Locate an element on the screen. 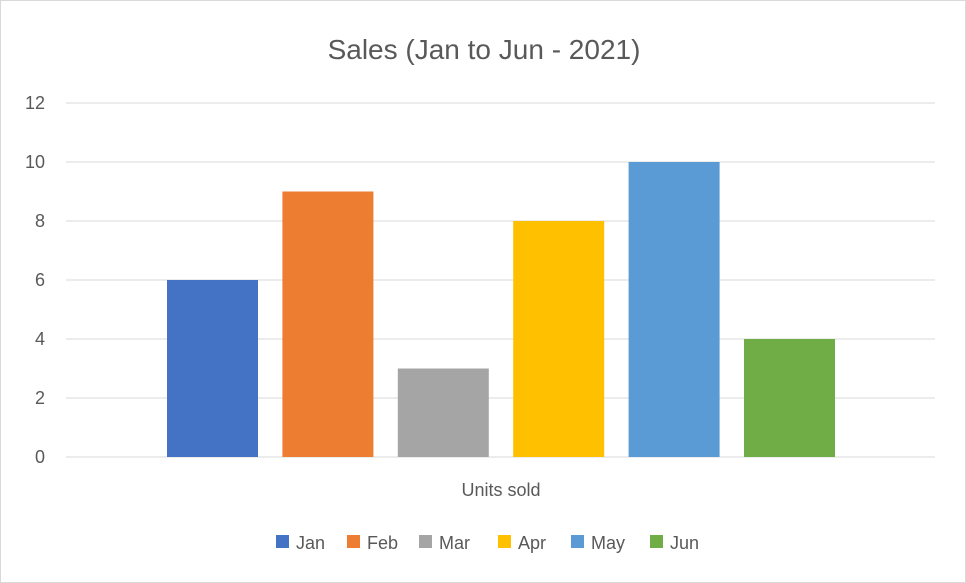 The height and width of the screenshot is (583, 966). y-axis-ticks: 0 2 4 6 8 10 12 is located at coordinates (35, 280).